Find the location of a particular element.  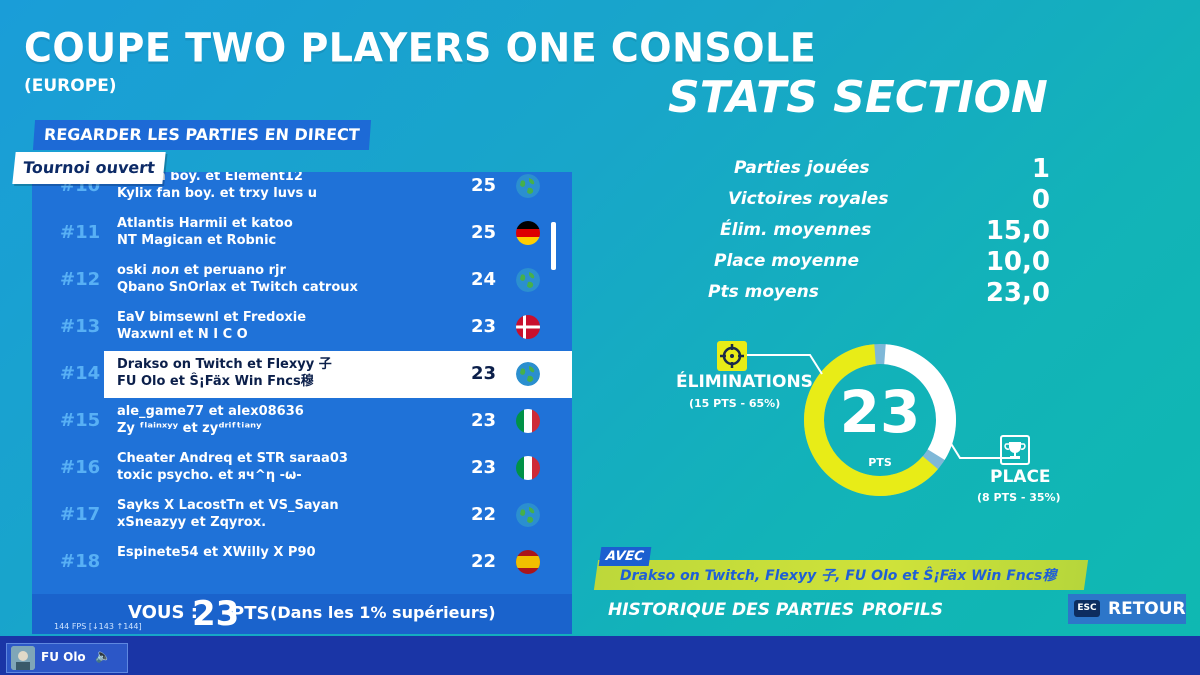

donut-elim-segment is located at coordinates (871, 420).